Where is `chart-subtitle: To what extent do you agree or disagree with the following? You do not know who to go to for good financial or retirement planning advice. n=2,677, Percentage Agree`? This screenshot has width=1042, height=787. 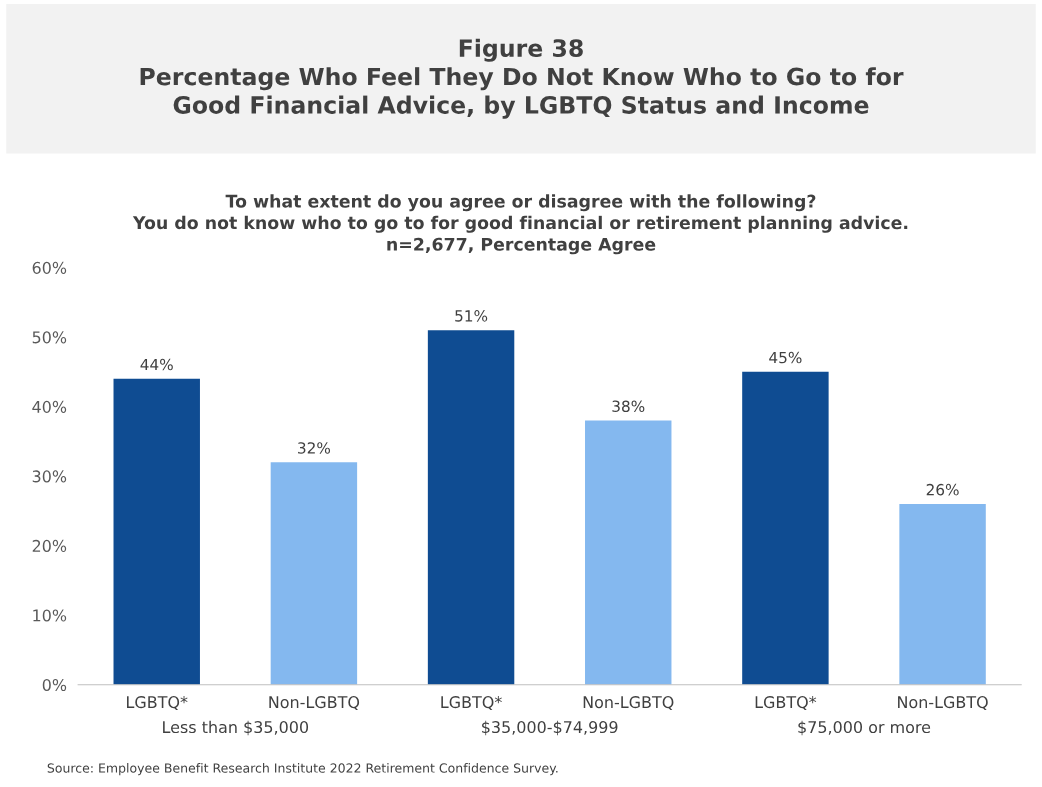 chart-subtitle: To what extent do you agree or disagree with the following? You do not know who to go to for good financial or retirement planning advice. n=2,677, Percentage Agree is located at coordinates (520, 224).